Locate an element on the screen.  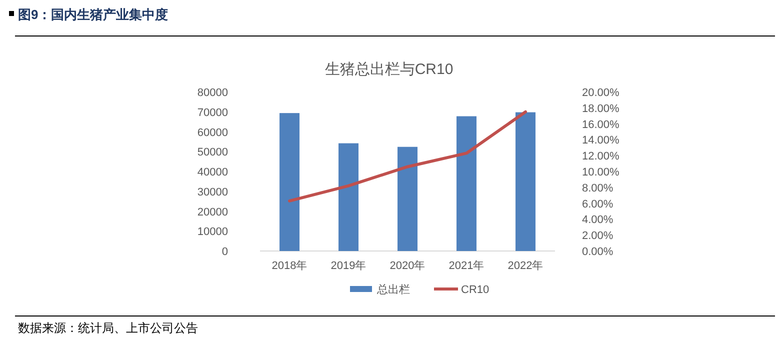
y2-tick-label: 16.00% is located at coordinates (601, 124).